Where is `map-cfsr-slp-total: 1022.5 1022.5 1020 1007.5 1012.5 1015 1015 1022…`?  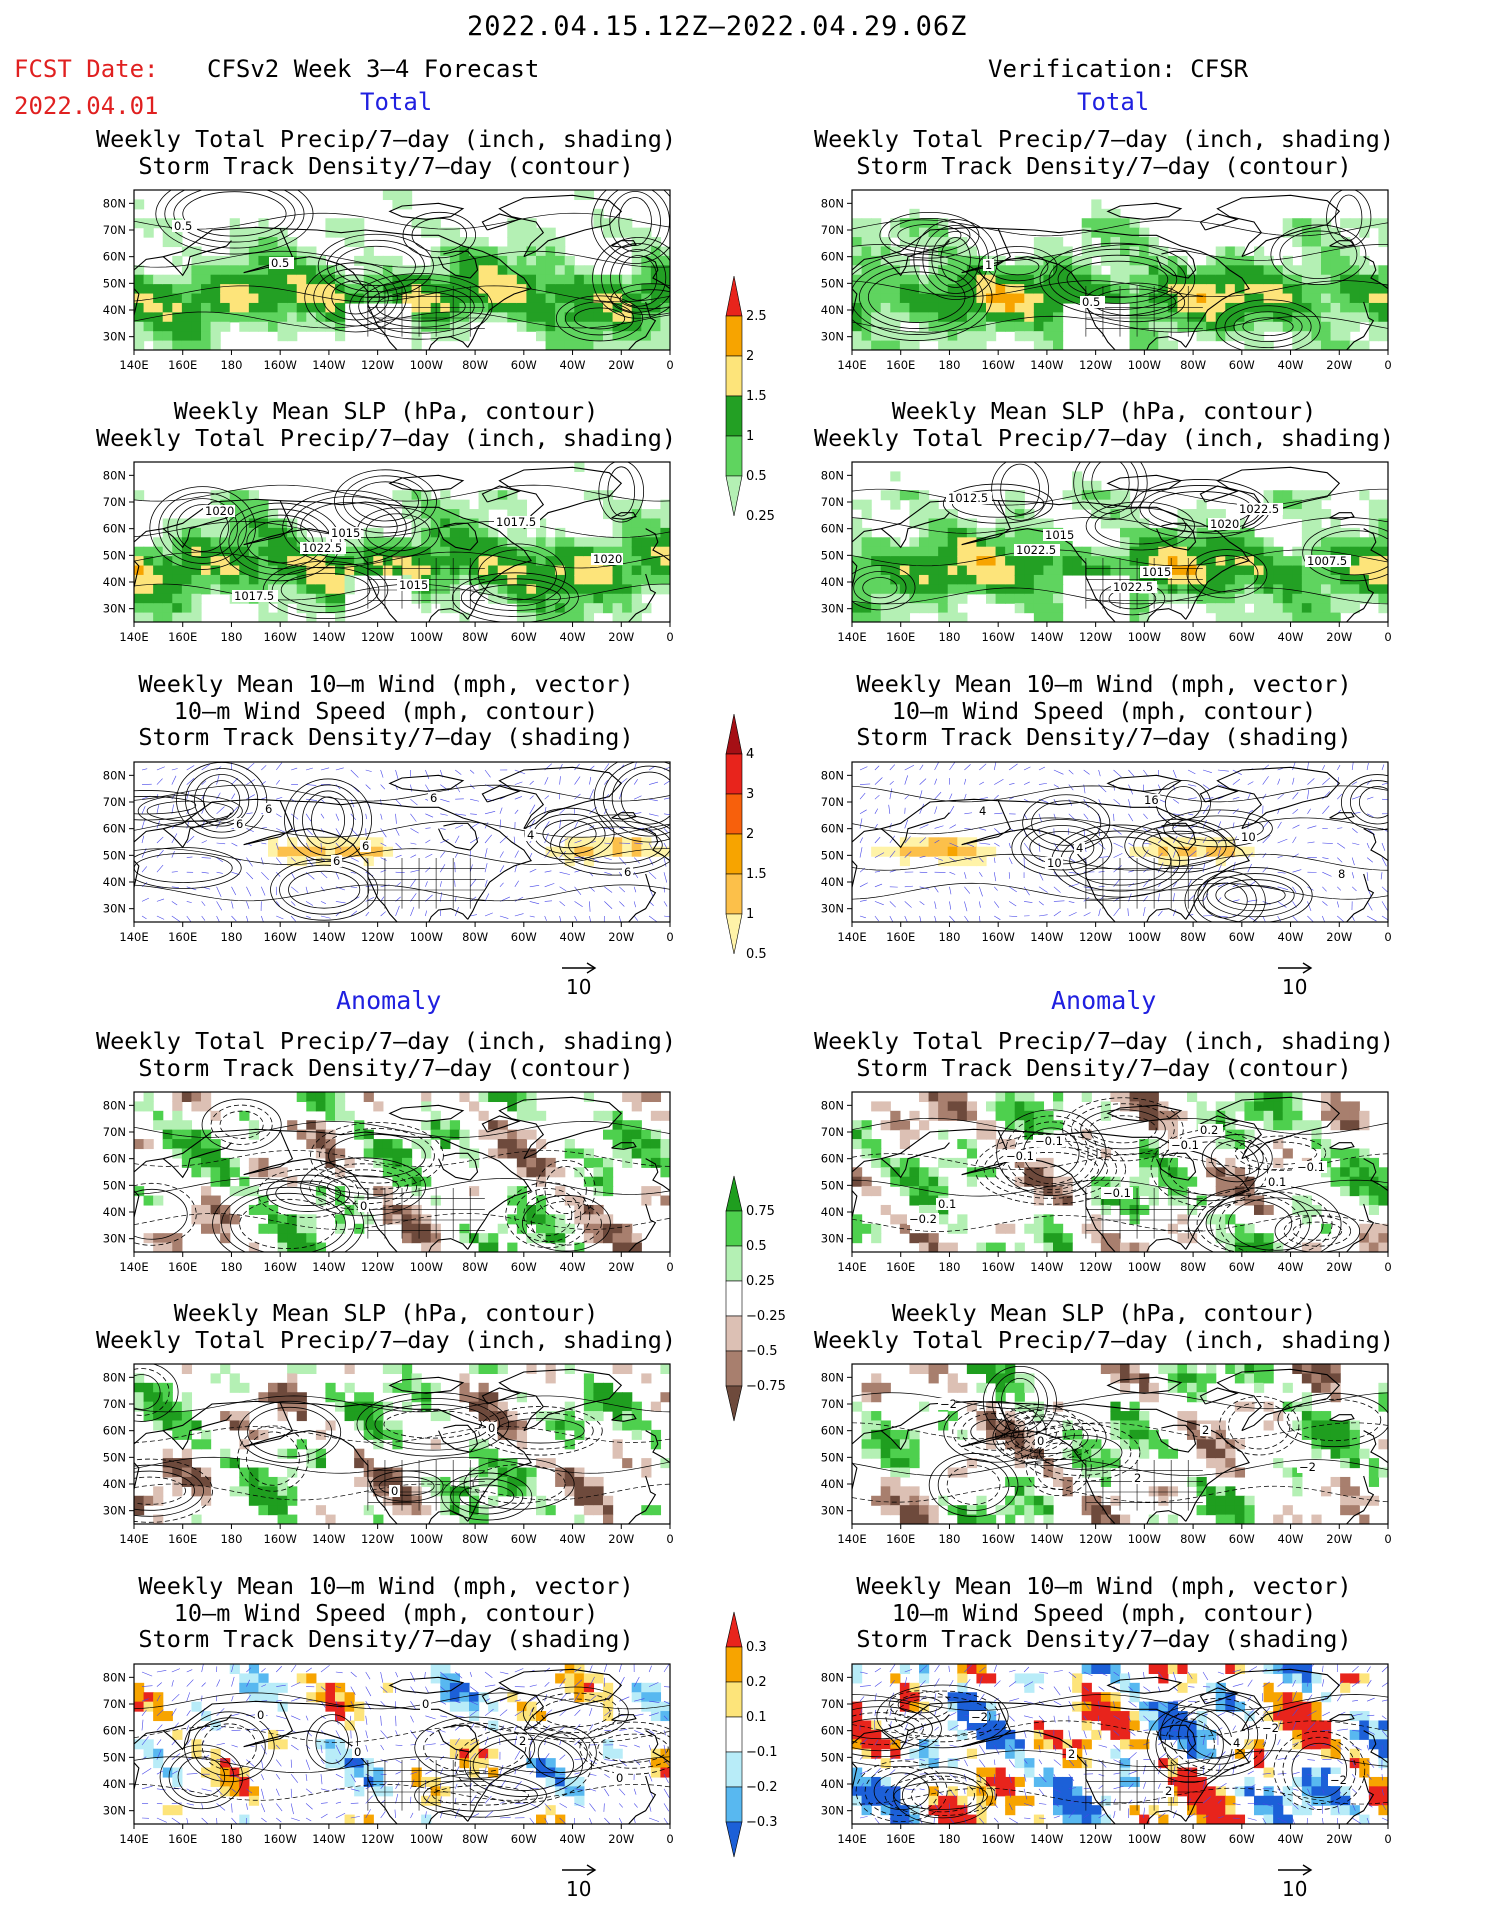
map-cfsr-slp-total: 1022.5 1022.5 1020 1007.5 1012.5 1015 1015 1022… is located at coordinates (1098, 558).